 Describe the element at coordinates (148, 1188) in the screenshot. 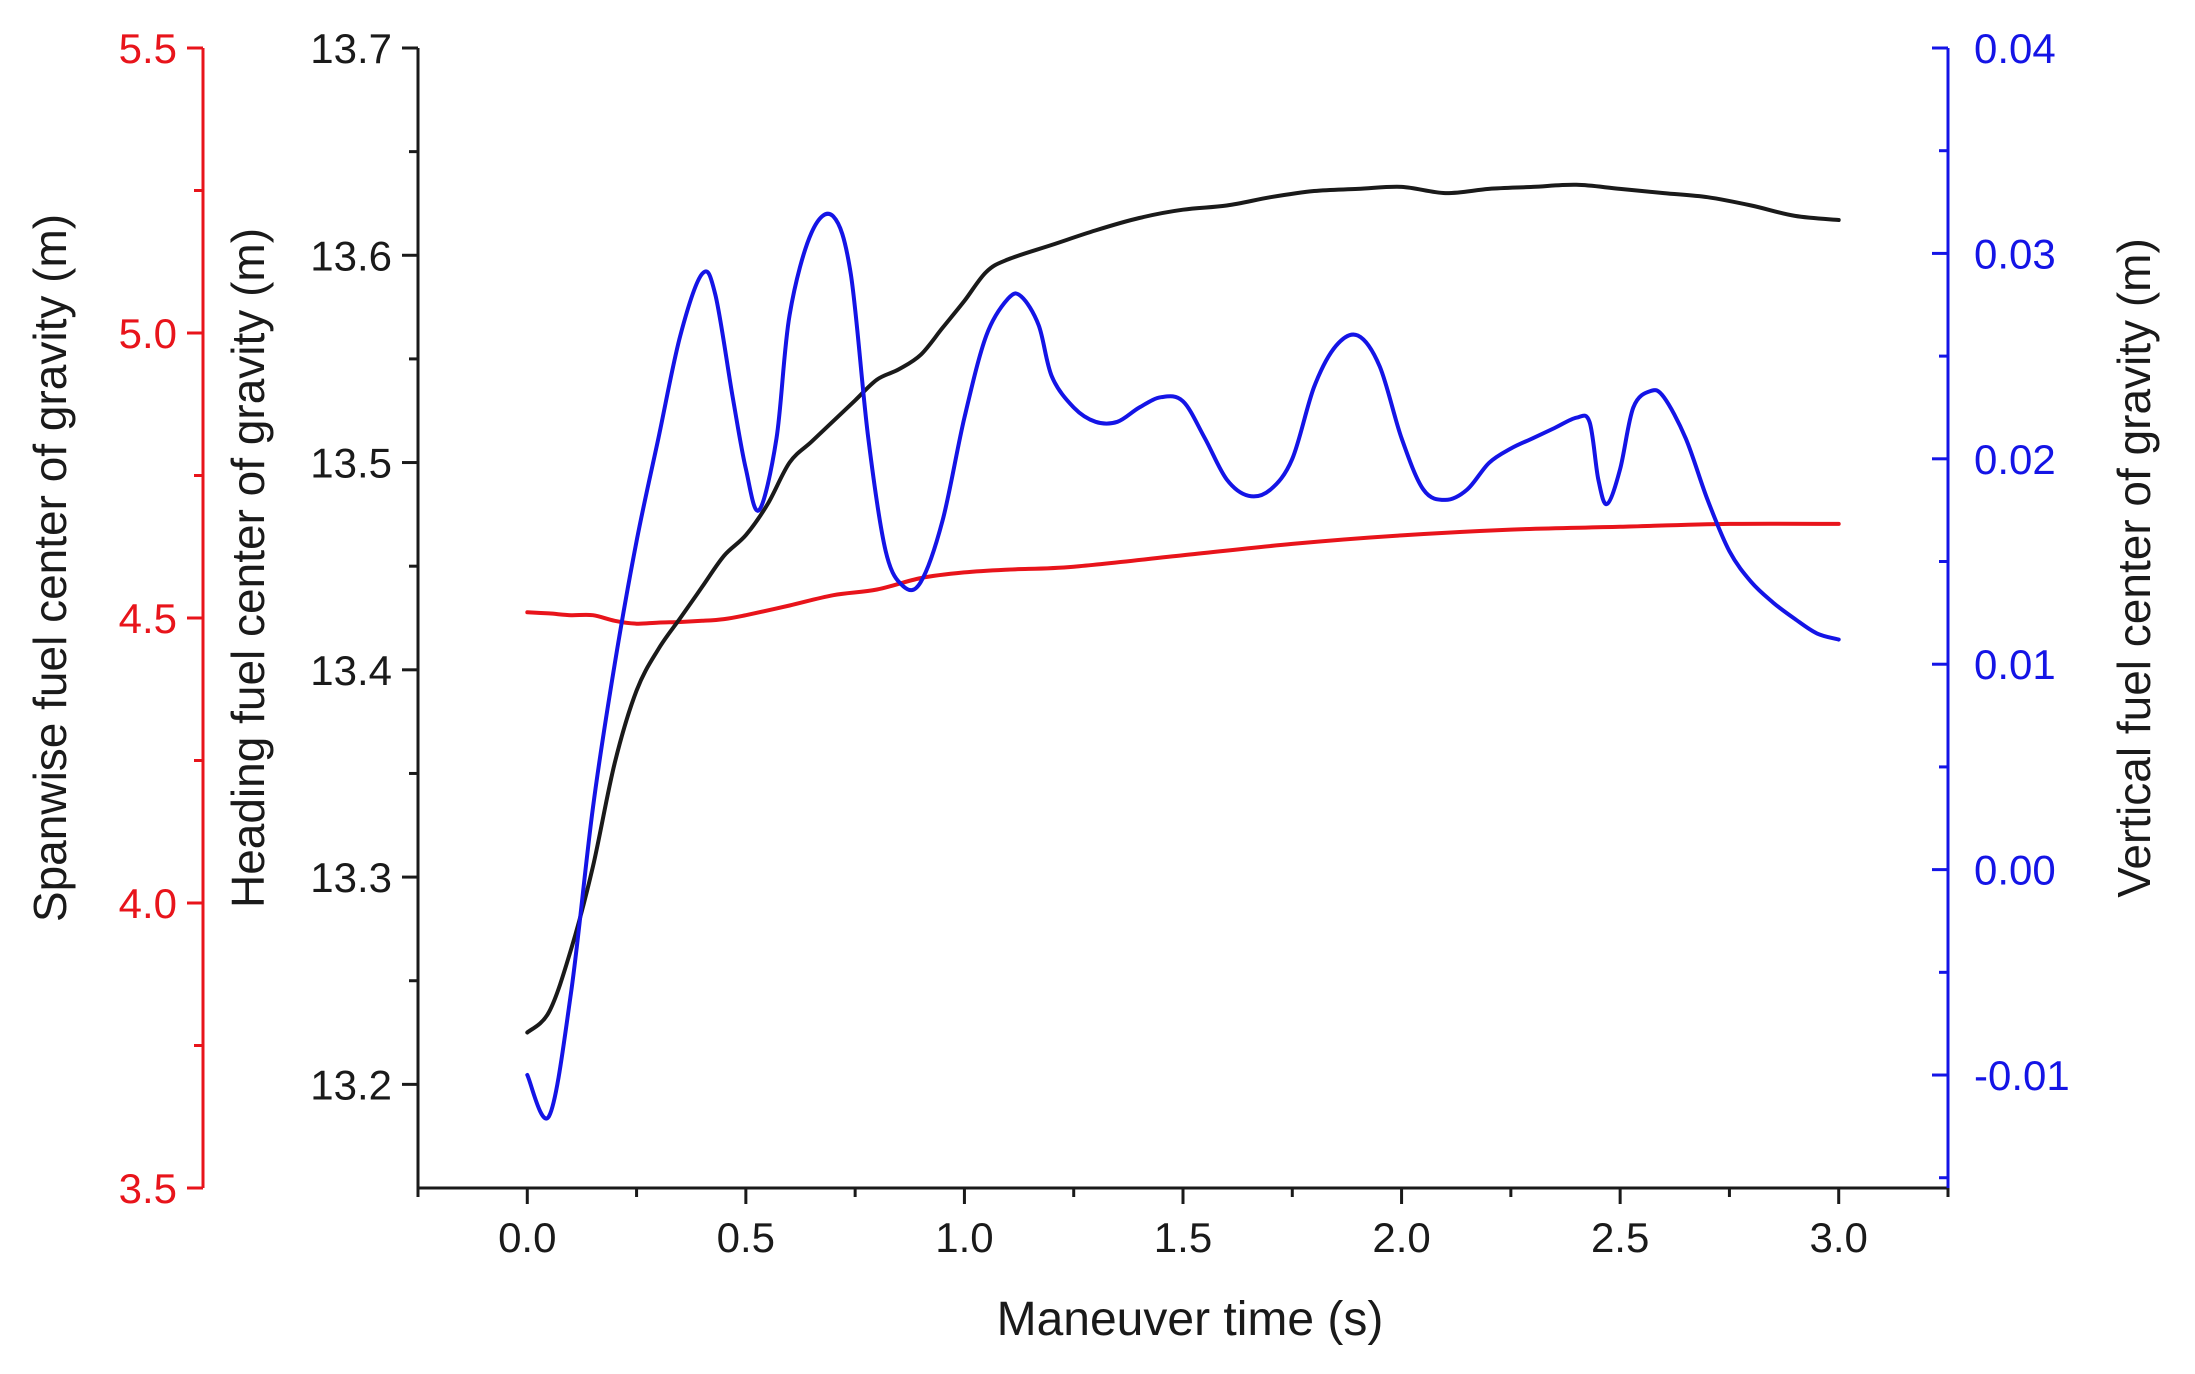

I see `spanwise-tick-label: 3.5` at that location.